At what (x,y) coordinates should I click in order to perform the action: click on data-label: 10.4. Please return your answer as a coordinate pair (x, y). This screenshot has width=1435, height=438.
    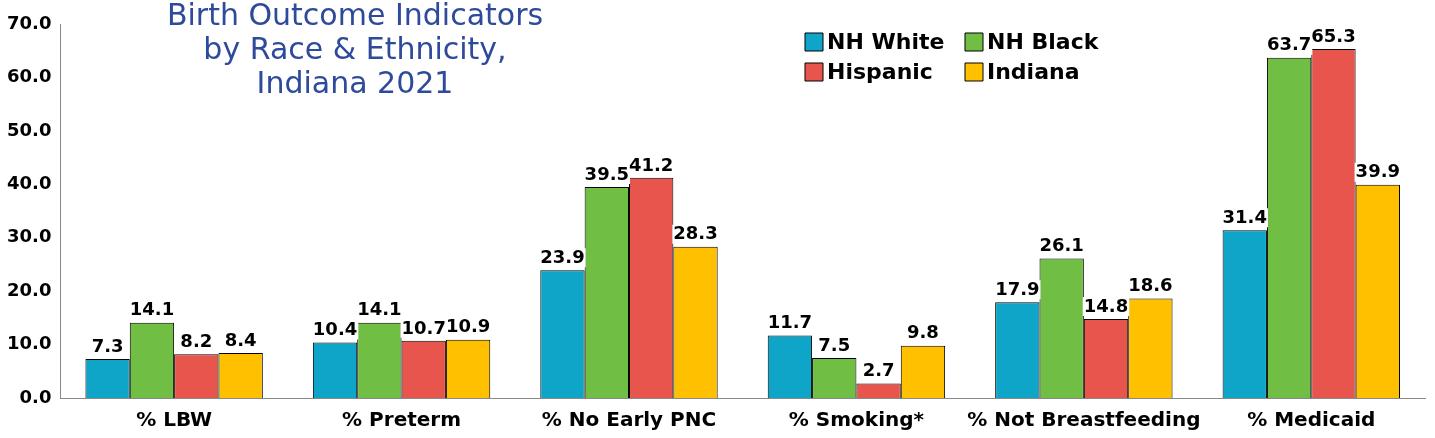
    Looking at the image, I should click on (335, 329).